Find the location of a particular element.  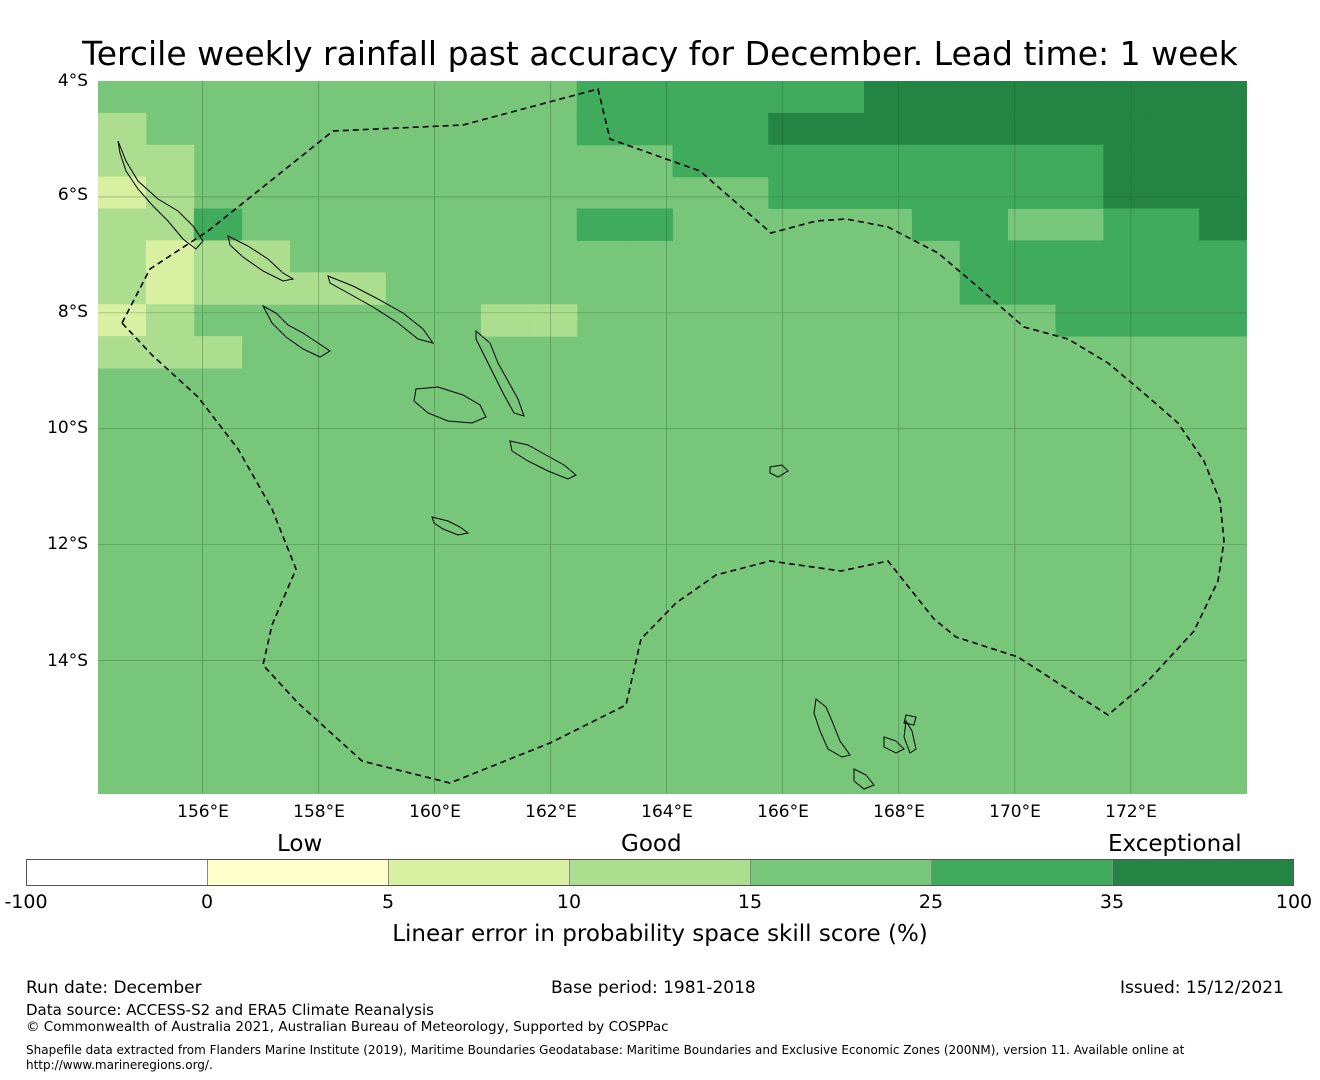

guadalcanal-coast is located at coordinates (450, 405).